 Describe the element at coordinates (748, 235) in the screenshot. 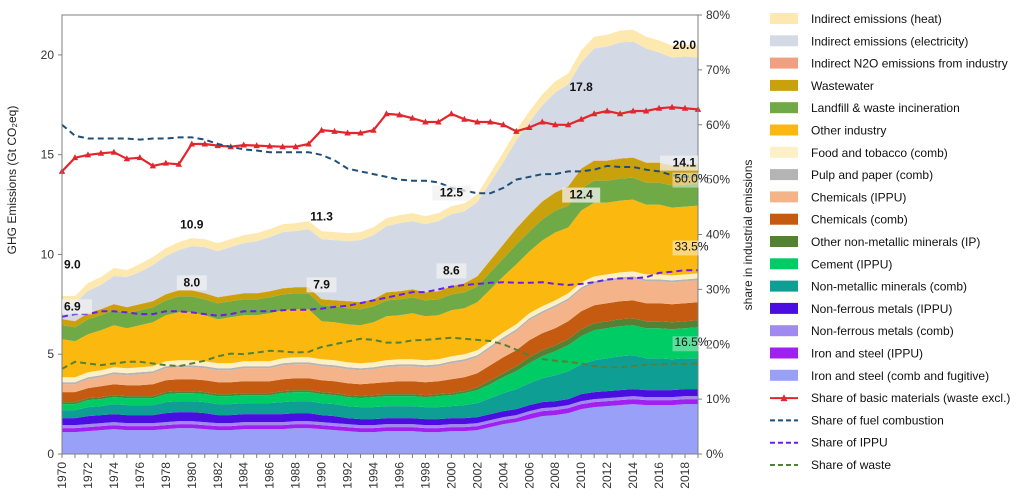

I see `y-axis-right-title: share in industrial emissions` at that location.